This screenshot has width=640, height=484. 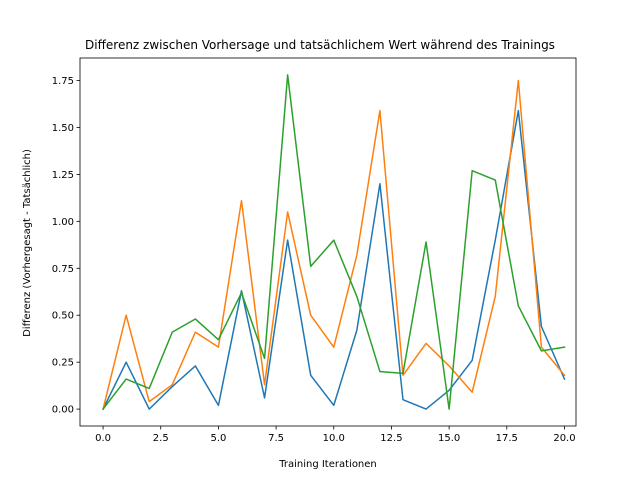 I want to click on x-axis-label: Training Iterationen, so click(x=327, y=464).